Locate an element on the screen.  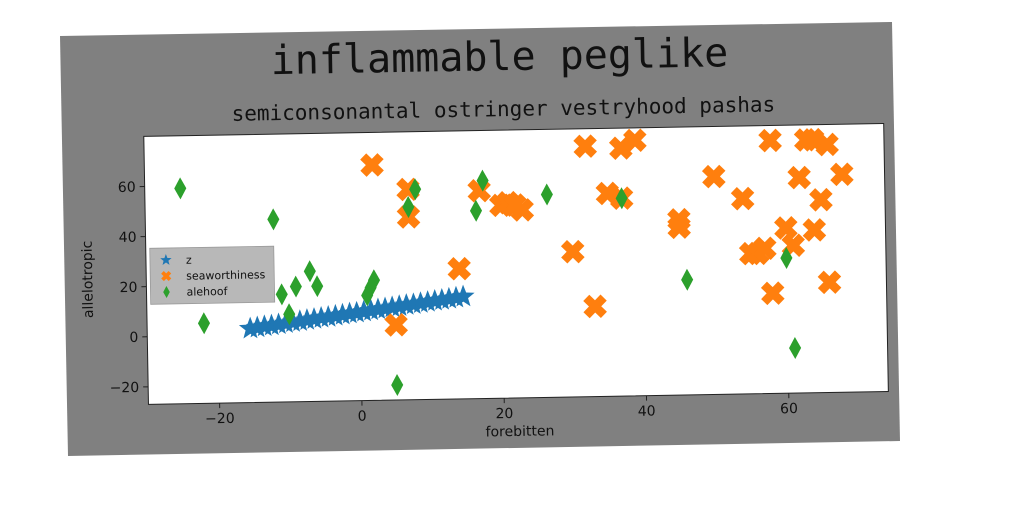
x-tick-label: −20 is located at coordinates (220, 419).